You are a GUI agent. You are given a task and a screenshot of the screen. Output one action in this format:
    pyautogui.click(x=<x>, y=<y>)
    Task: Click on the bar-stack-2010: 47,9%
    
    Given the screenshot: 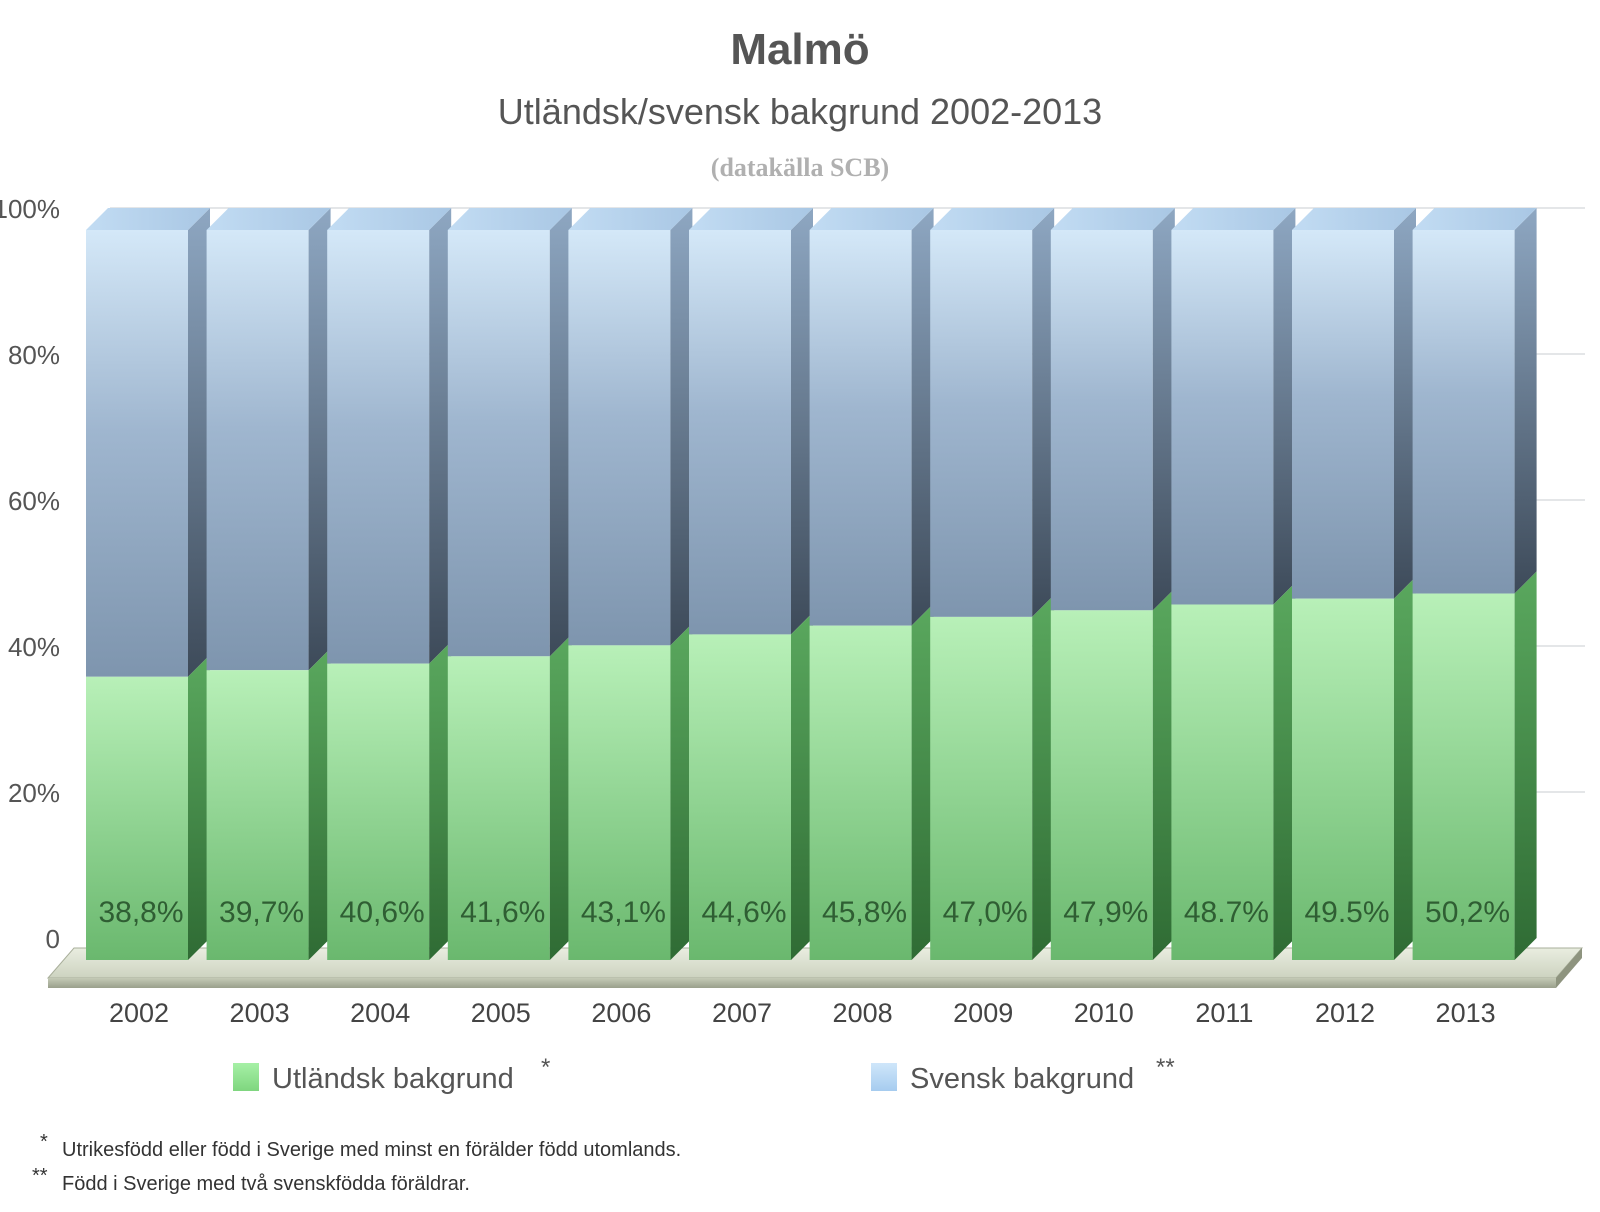 What is the action you would take?
    pyautogui.click(x=1112, y=584)
    